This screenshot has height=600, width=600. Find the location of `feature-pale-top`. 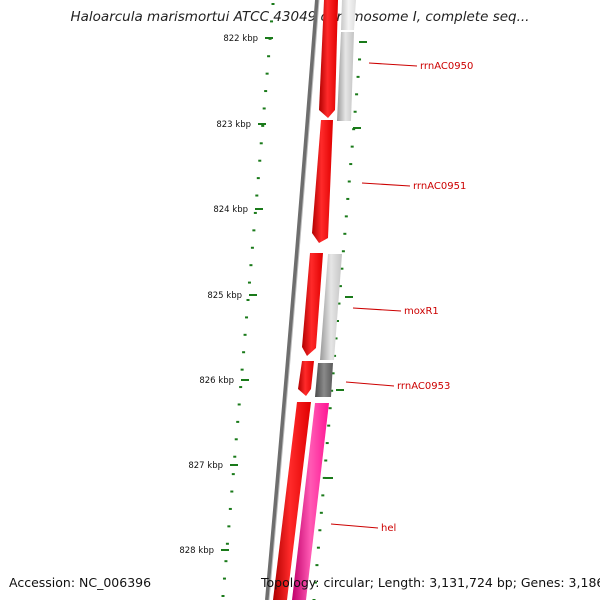

feature-pale-top is located at coordinates (348, 15).